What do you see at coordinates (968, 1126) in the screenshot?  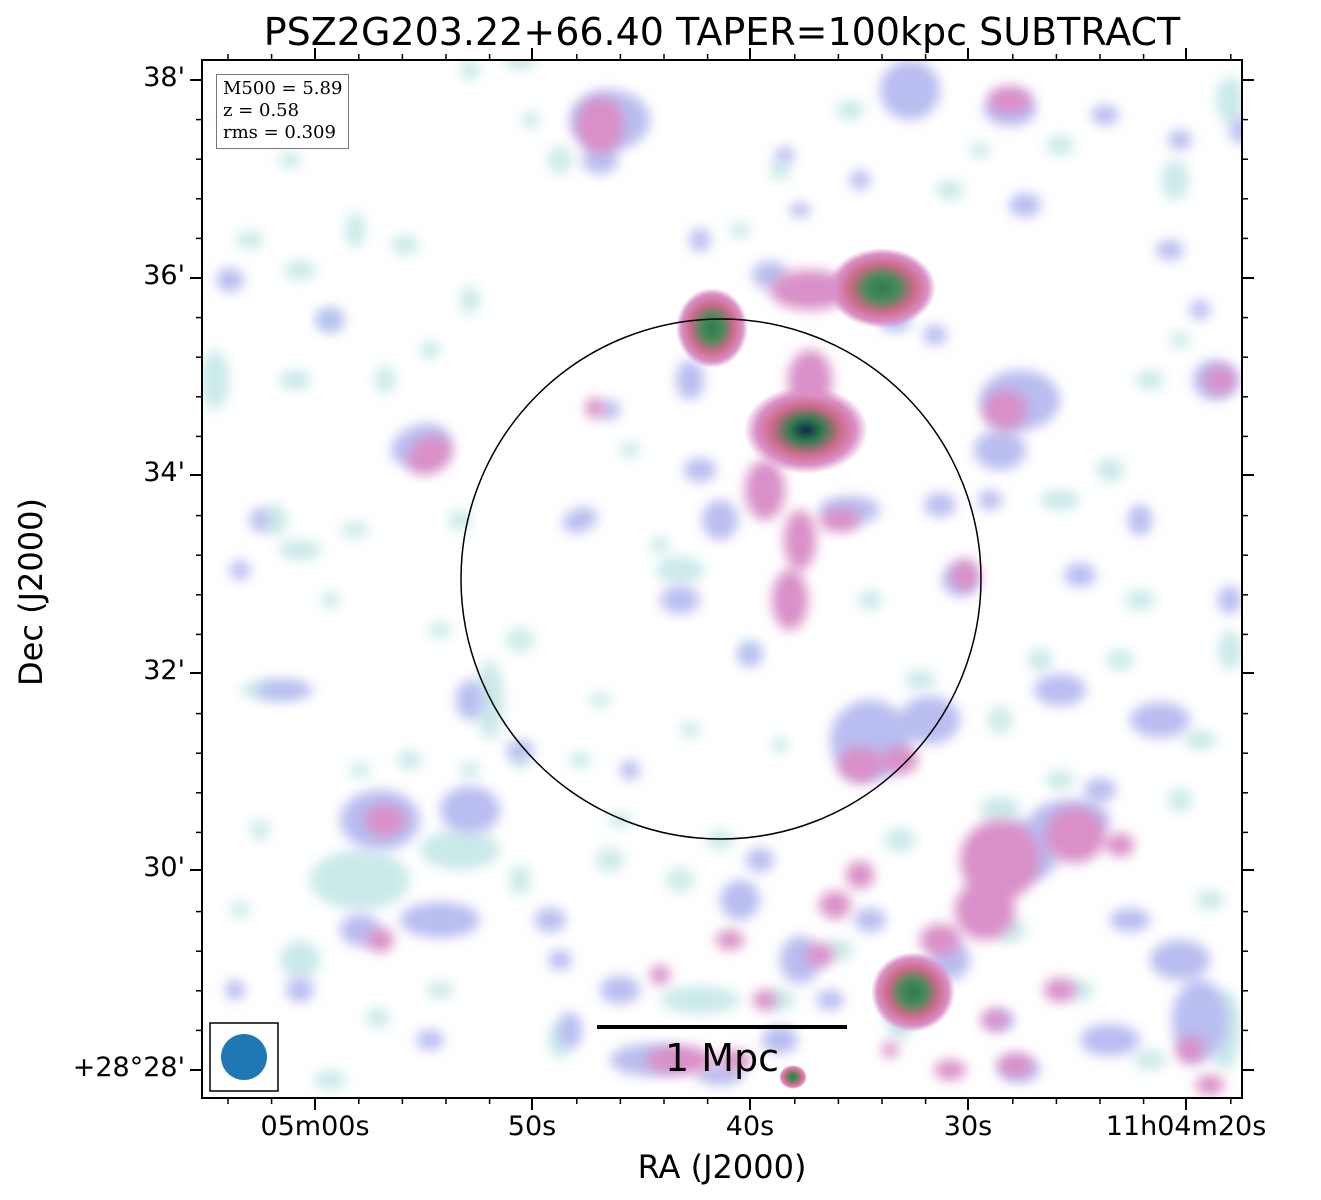 I see `xtick-label: 30s` at bounding box center [968, 1126].